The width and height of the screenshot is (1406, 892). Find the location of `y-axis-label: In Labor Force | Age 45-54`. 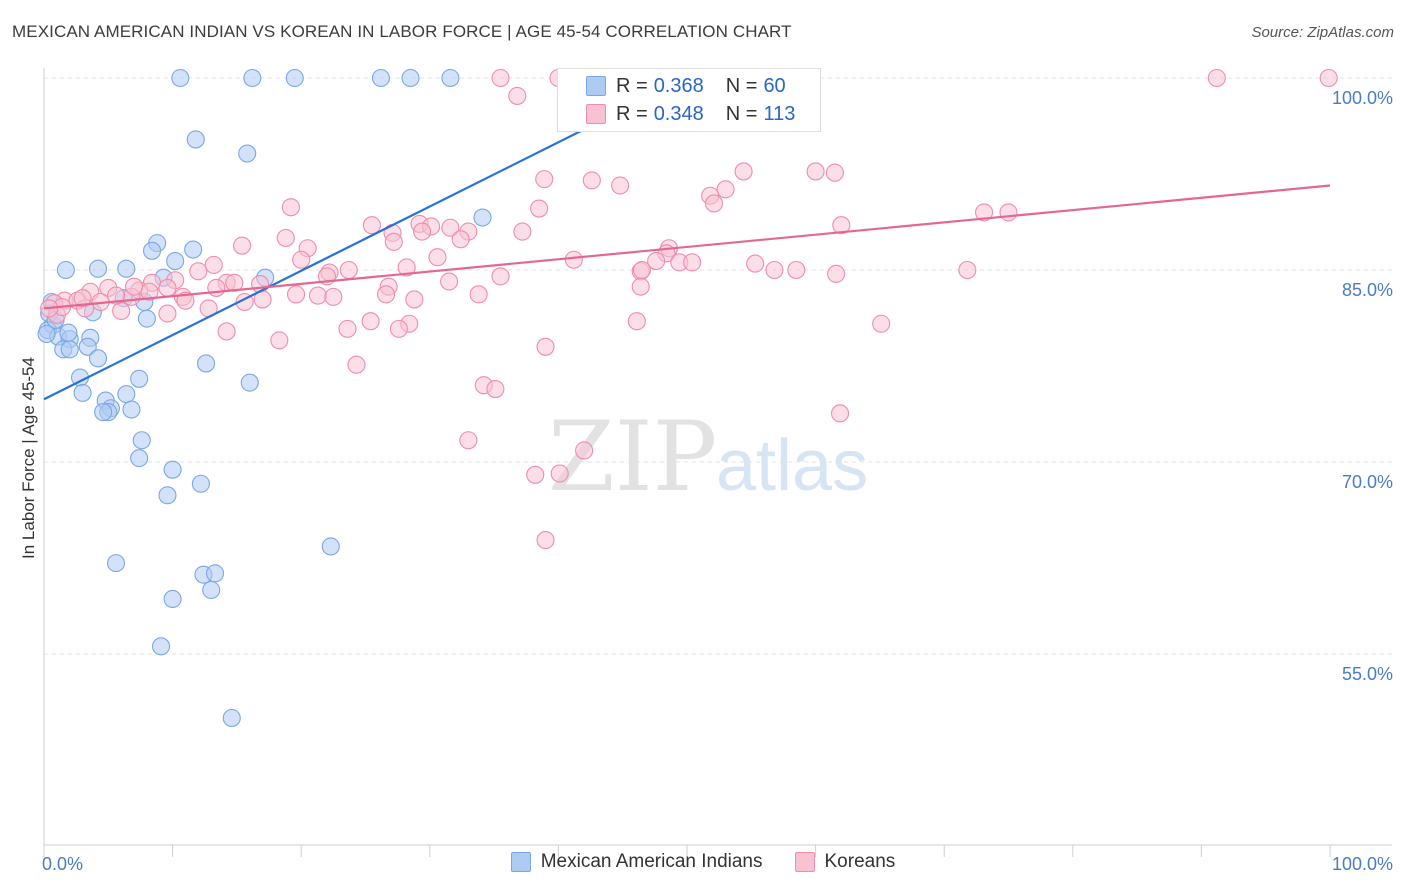

y-axis-label: In Labor Force | Age 45-54 is located at coordinates (28, 458).